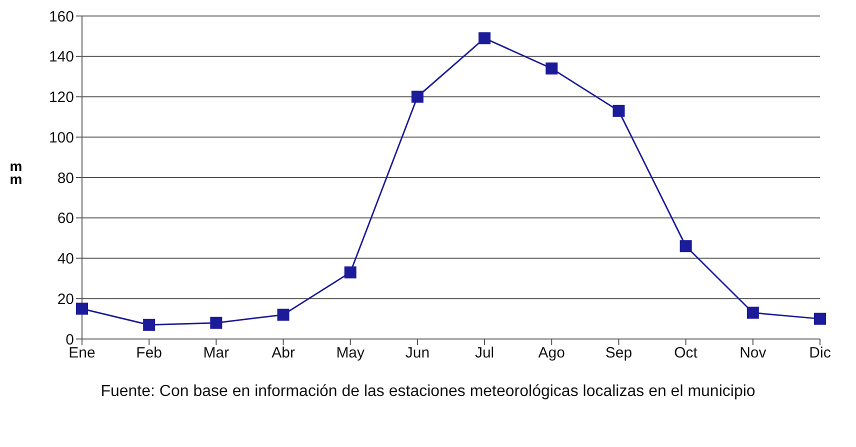 The width and height of the screenshot is (856, 447). What do you see at coordinates (753, 353) in the screenshot?
I see `x-tick-label: Nov` at bounding box center [753, 353].